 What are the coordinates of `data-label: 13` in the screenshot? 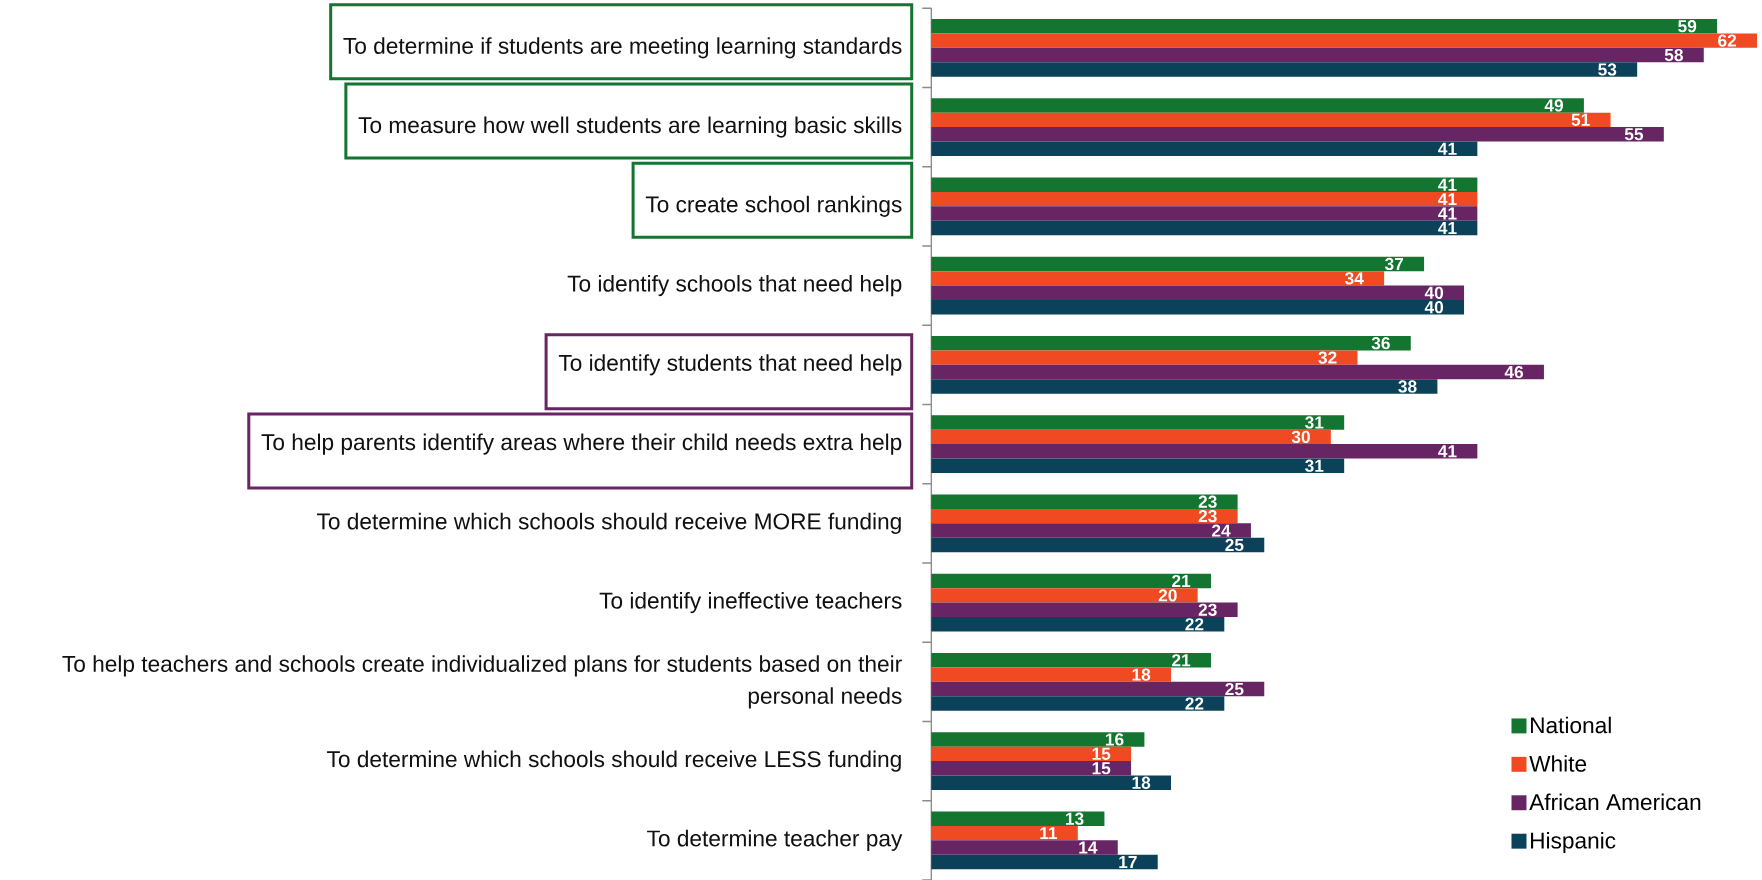 It's located at (1074, 818).